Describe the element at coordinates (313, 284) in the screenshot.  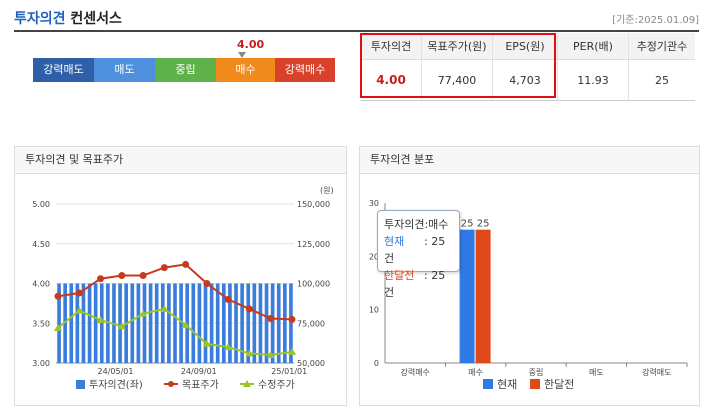
I see `y-tick-label-right: 100,000` at that location.